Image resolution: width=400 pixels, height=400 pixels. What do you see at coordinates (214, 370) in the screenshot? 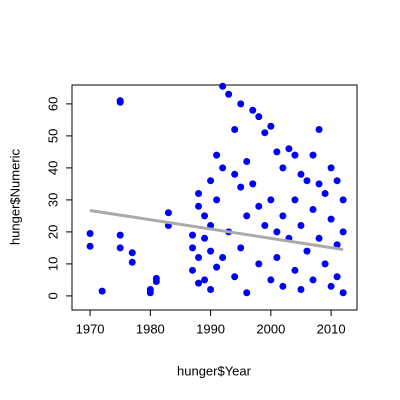
I see `x-axis-label: hunger$Year` at bounding box center [214, 370].